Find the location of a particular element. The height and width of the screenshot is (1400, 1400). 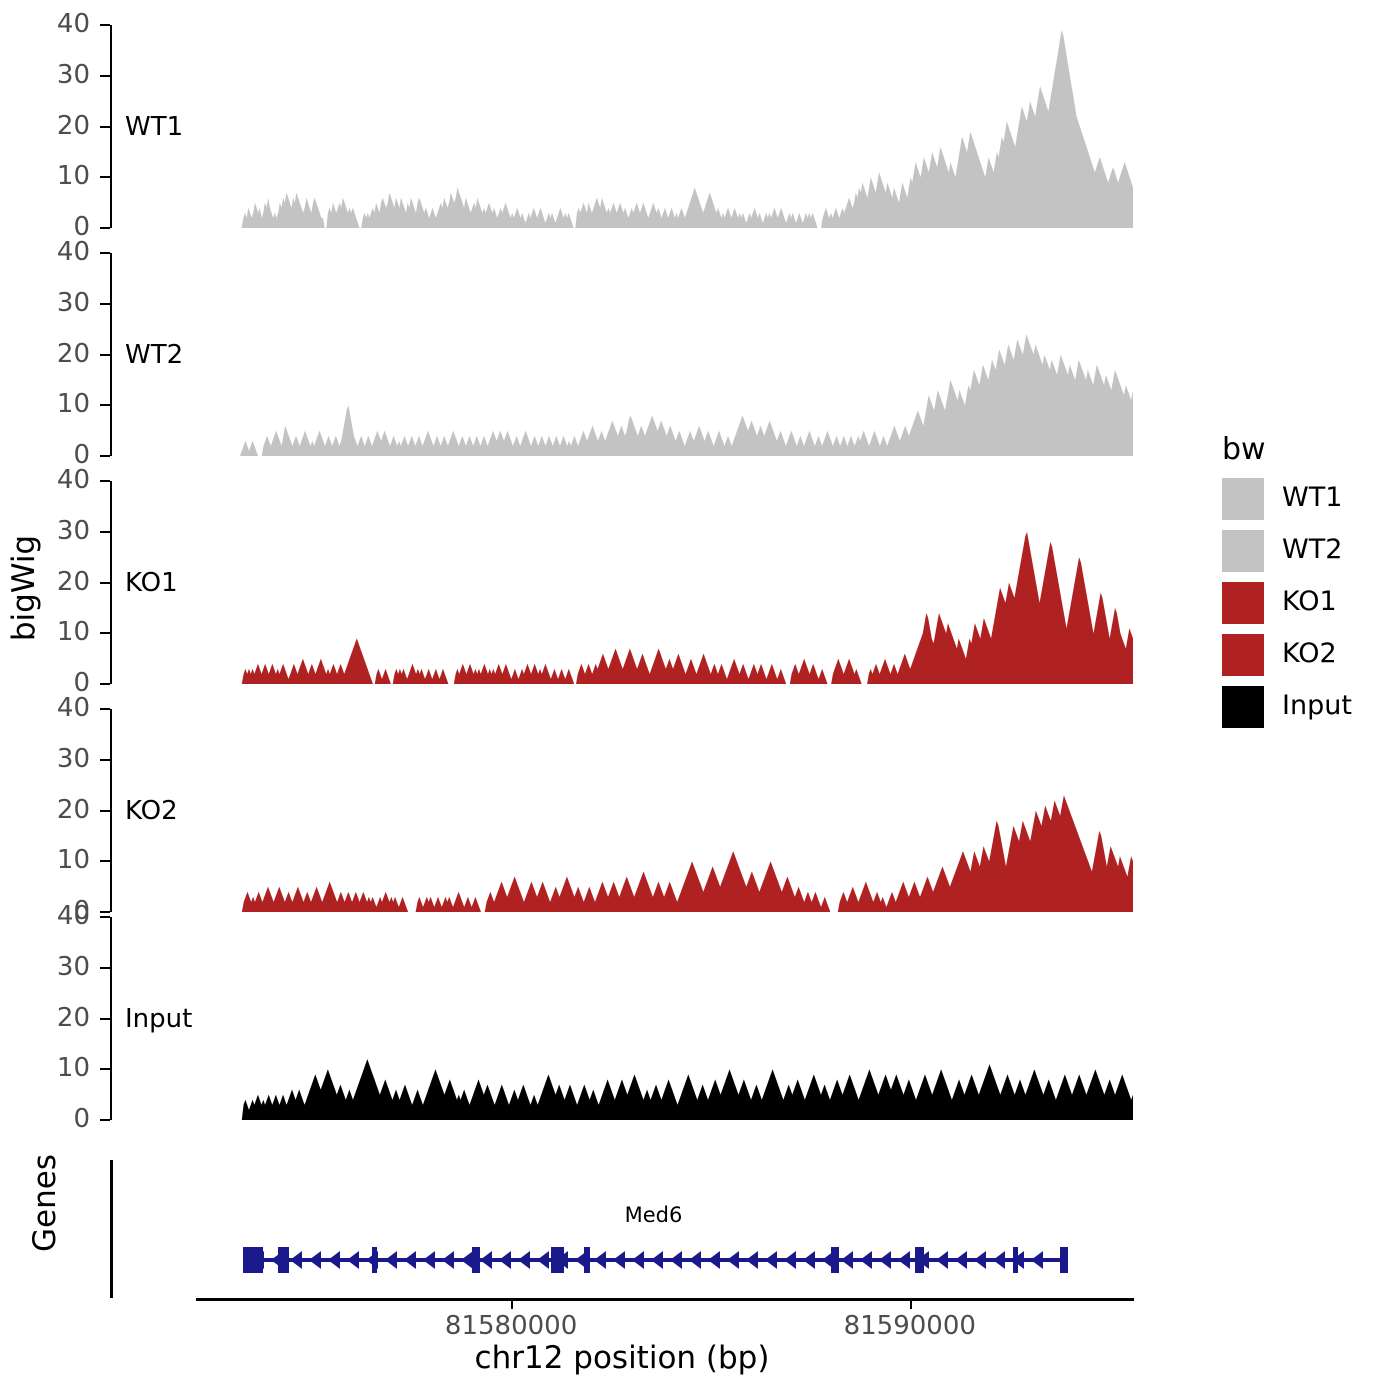

legend-item-ko1: KO1 is located at coordinates (1311, 606).